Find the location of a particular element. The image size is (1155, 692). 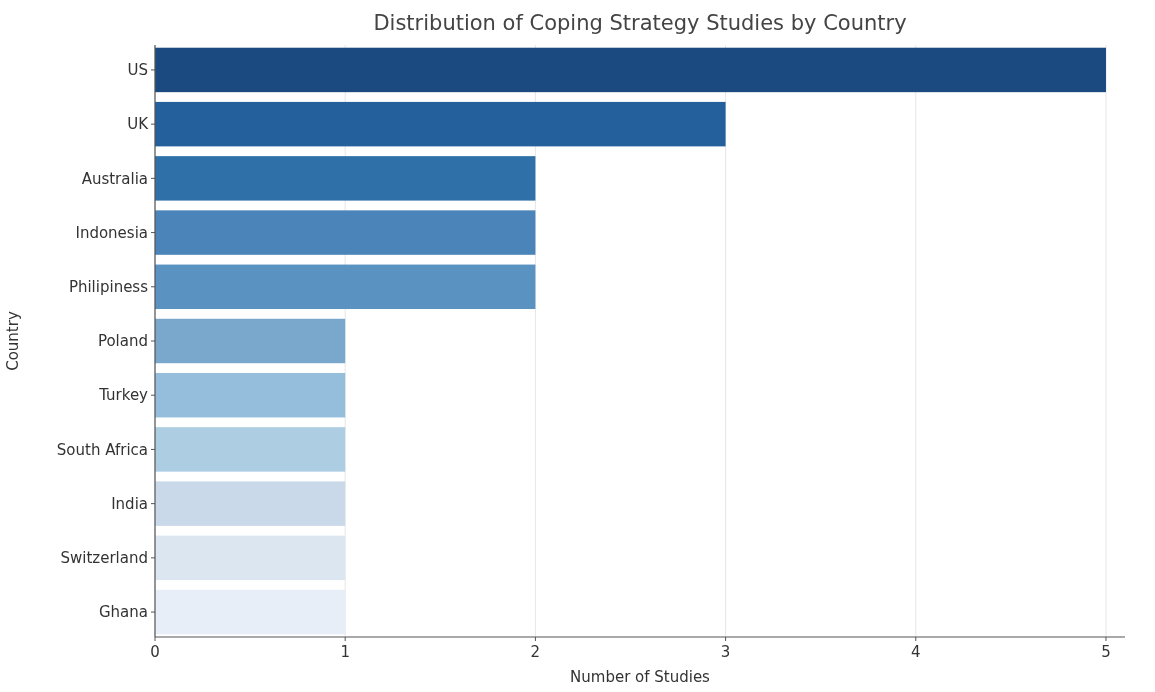

x-tick-label: 5 is located at coordinates (1106, 652).